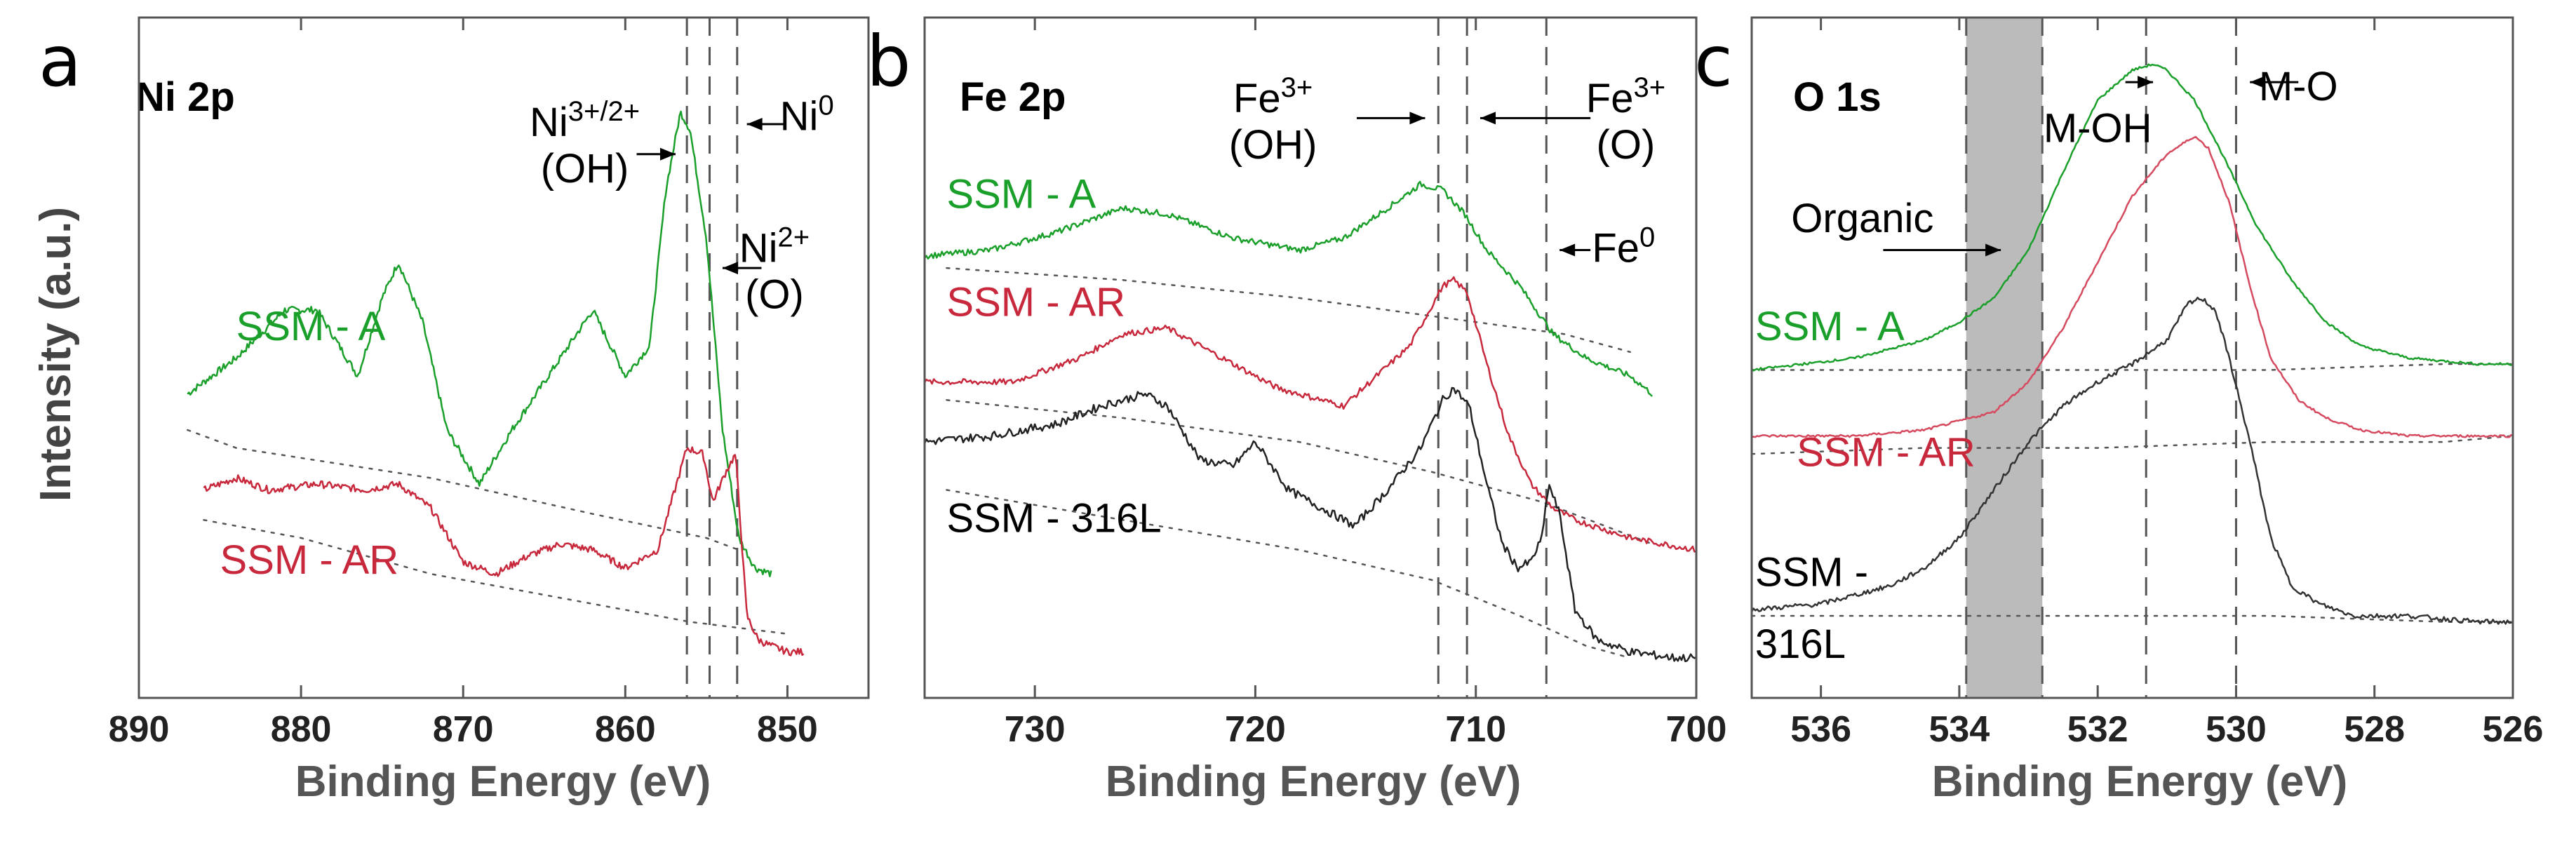 The height and width of the screenshot is (841, 2576). What do you see at coordinates (1697, 729) in the screenshot?
I see `x-tick-label-3: 700` at bounding box center [1697, 729].